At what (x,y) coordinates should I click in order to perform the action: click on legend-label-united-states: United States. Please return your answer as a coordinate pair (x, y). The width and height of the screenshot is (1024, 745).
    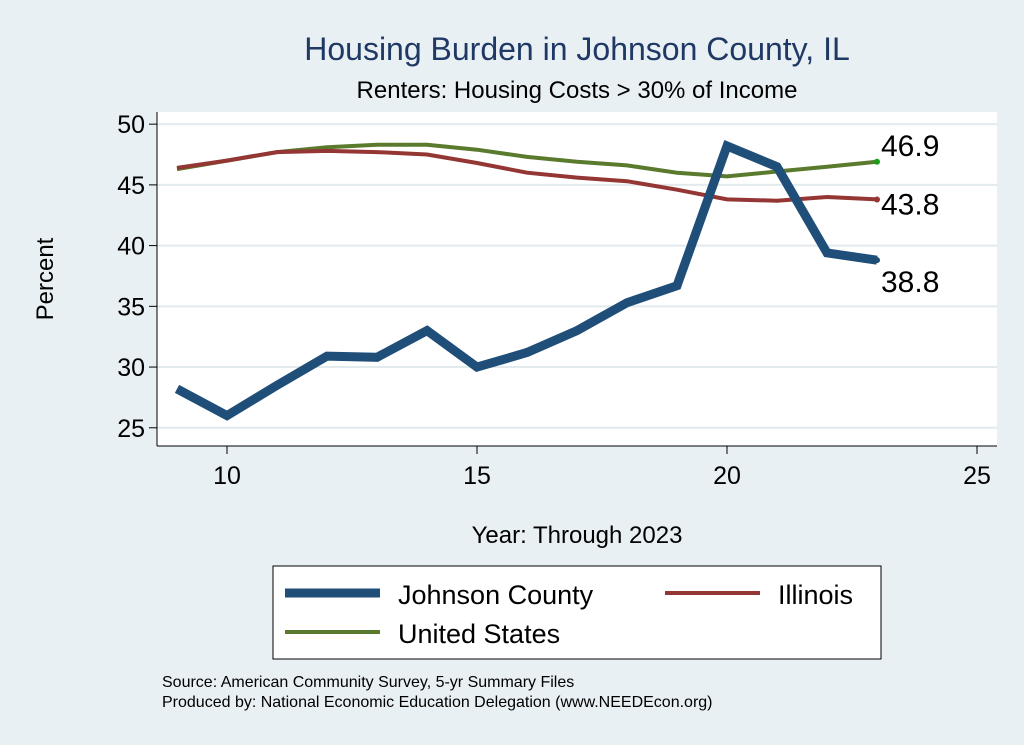
    Looking at the image, I should click on (479, 634).